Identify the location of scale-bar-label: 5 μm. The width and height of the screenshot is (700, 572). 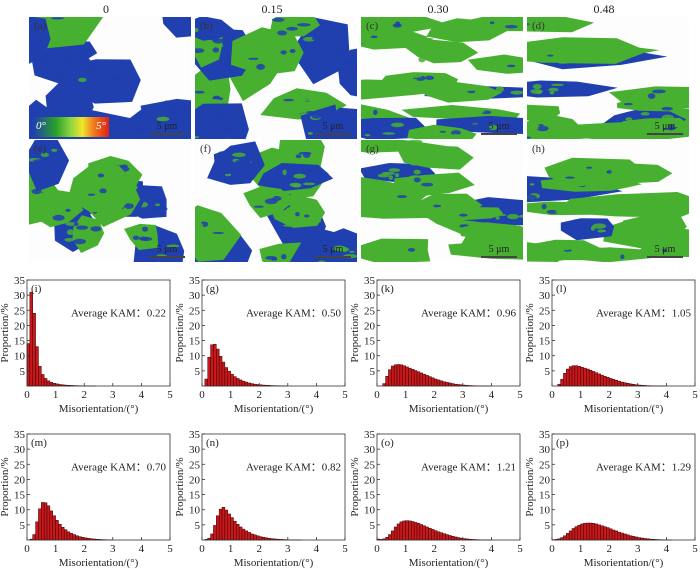
(333, 126).